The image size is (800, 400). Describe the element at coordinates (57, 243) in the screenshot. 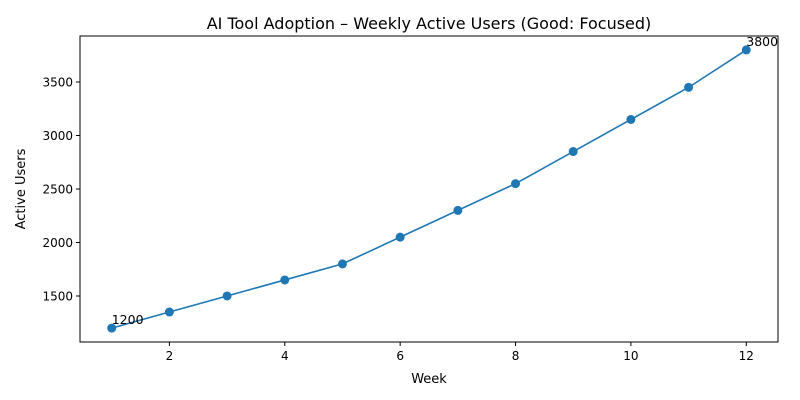

I see `y-tick-label: 2000` at that location.